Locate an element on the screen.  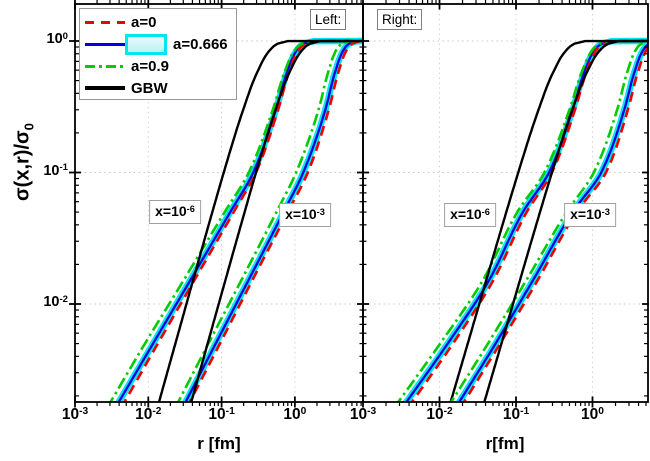
legend-entry-a0: a=0 is located at coordinates (160, 22).